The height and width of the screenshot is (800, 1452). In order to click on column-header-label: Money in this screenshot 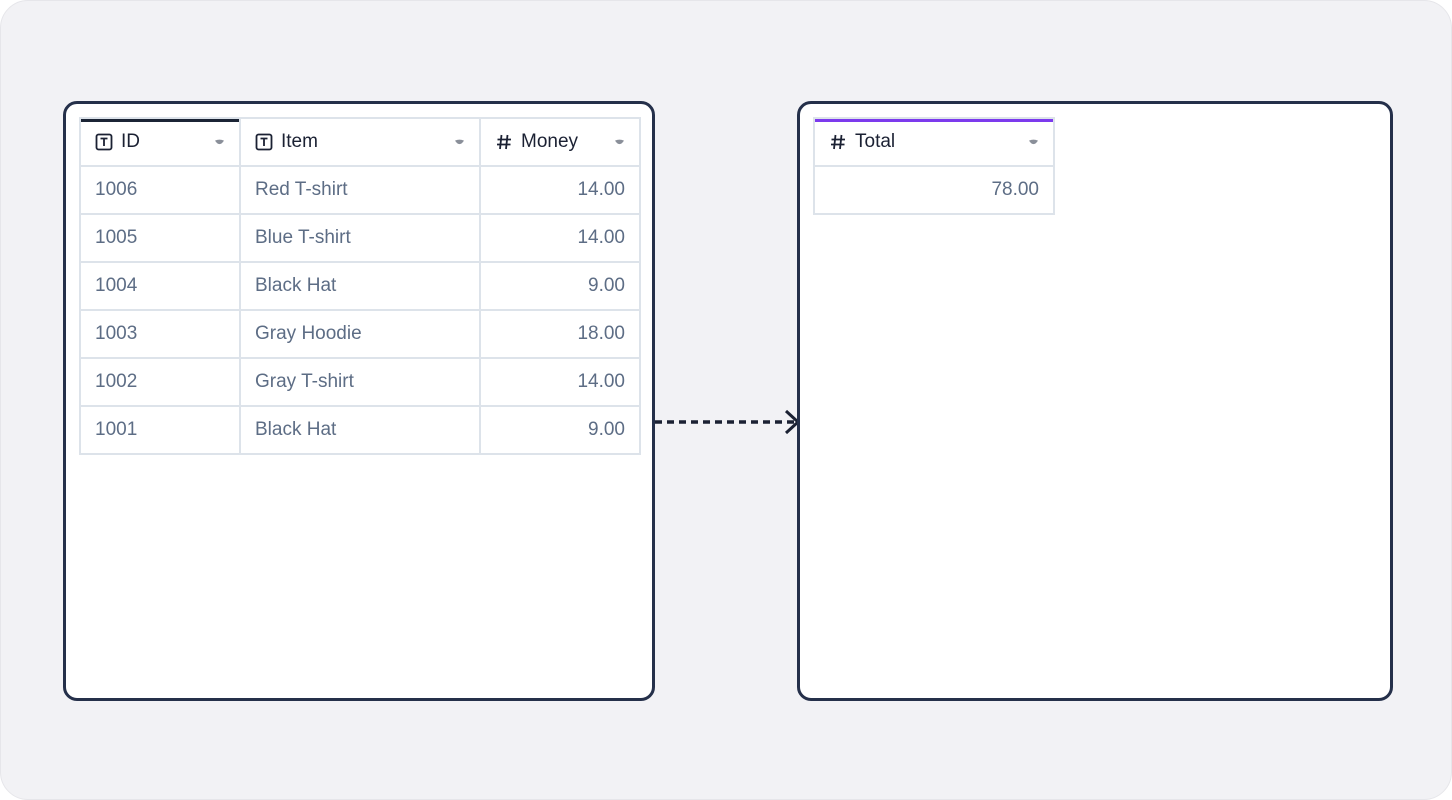, I will do `click(550, 141)`.